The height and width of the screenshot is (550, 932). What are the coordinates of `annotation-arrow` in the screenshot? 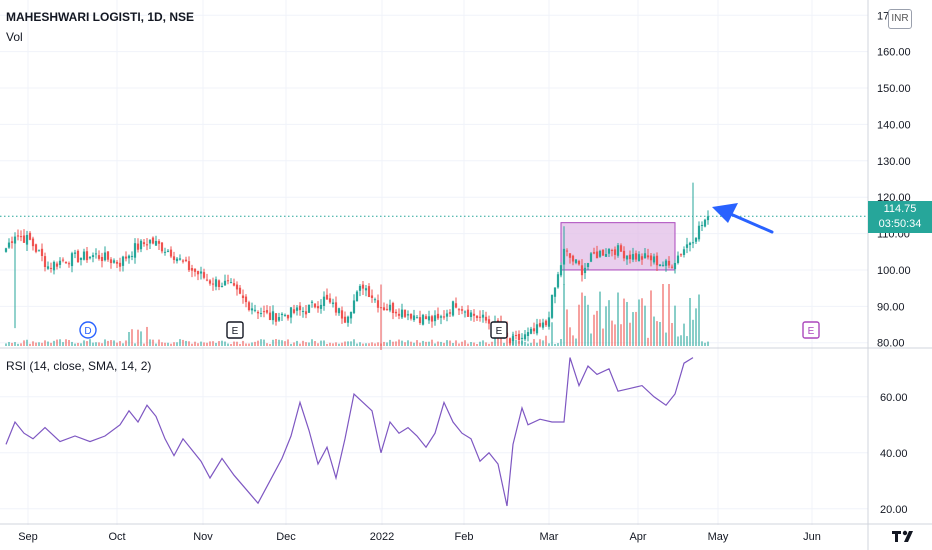 It's located at (743, 218).